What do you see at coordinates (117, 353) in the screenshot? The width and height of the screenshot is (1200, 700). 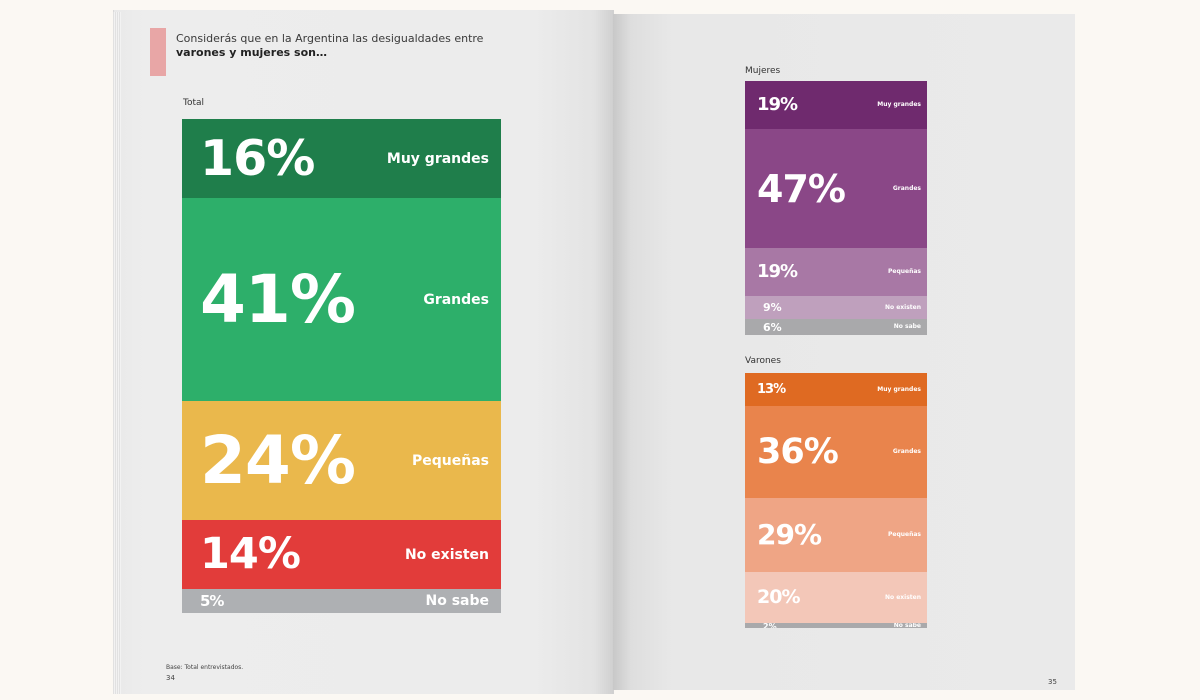 I see `page-edges` at bounding box center [117, 353].